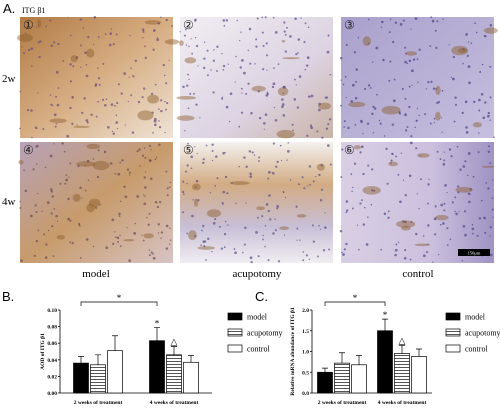 The height and width of the screenshot is (411, 500). What do you see at coordinates (174, 342) in the screenshot?
I see `significance-mark: △` at bounding box center [174, 342].